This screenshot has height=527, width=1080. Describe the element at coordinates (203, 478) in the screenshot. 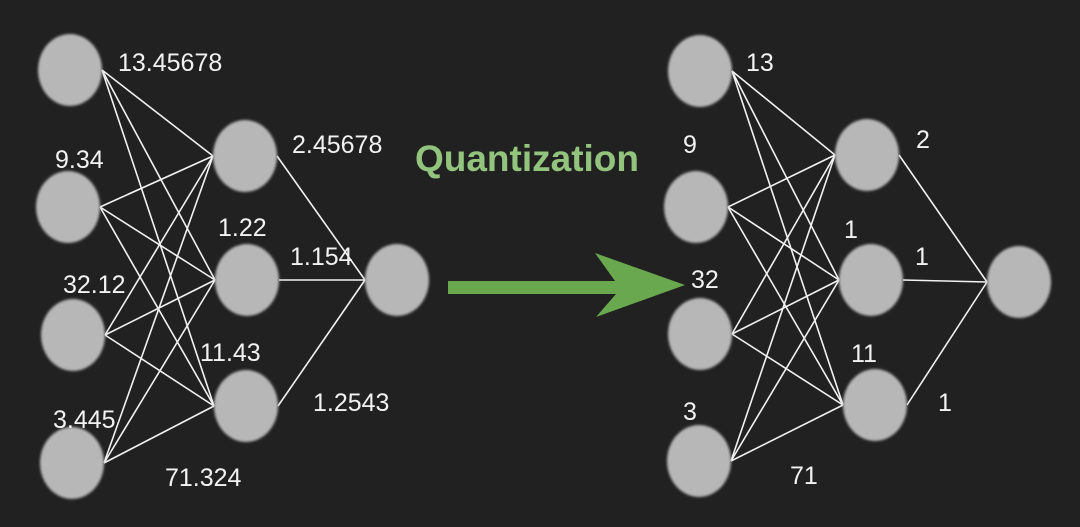

I see `weight-label: 71.324` at that location.